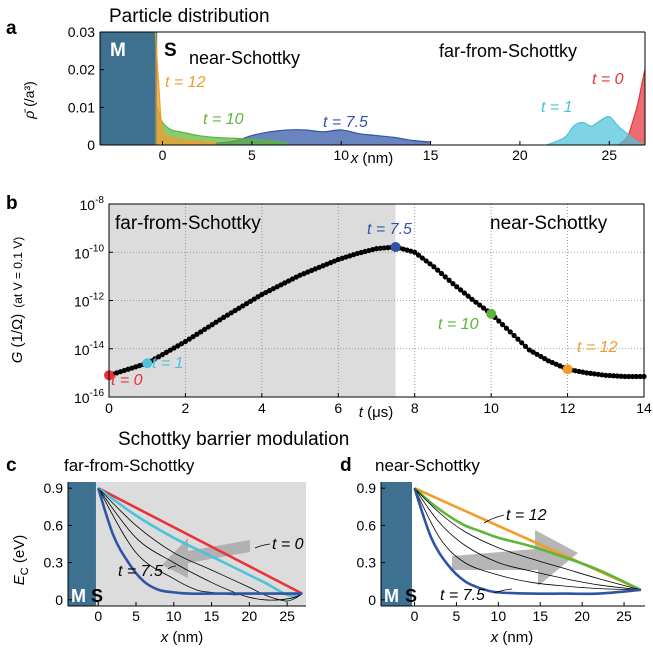 This screenshot has width=653, height=654. Describe the element at coordinates (494, 519) in the screenshot. I see `panel-d-leader-t12` at that location.